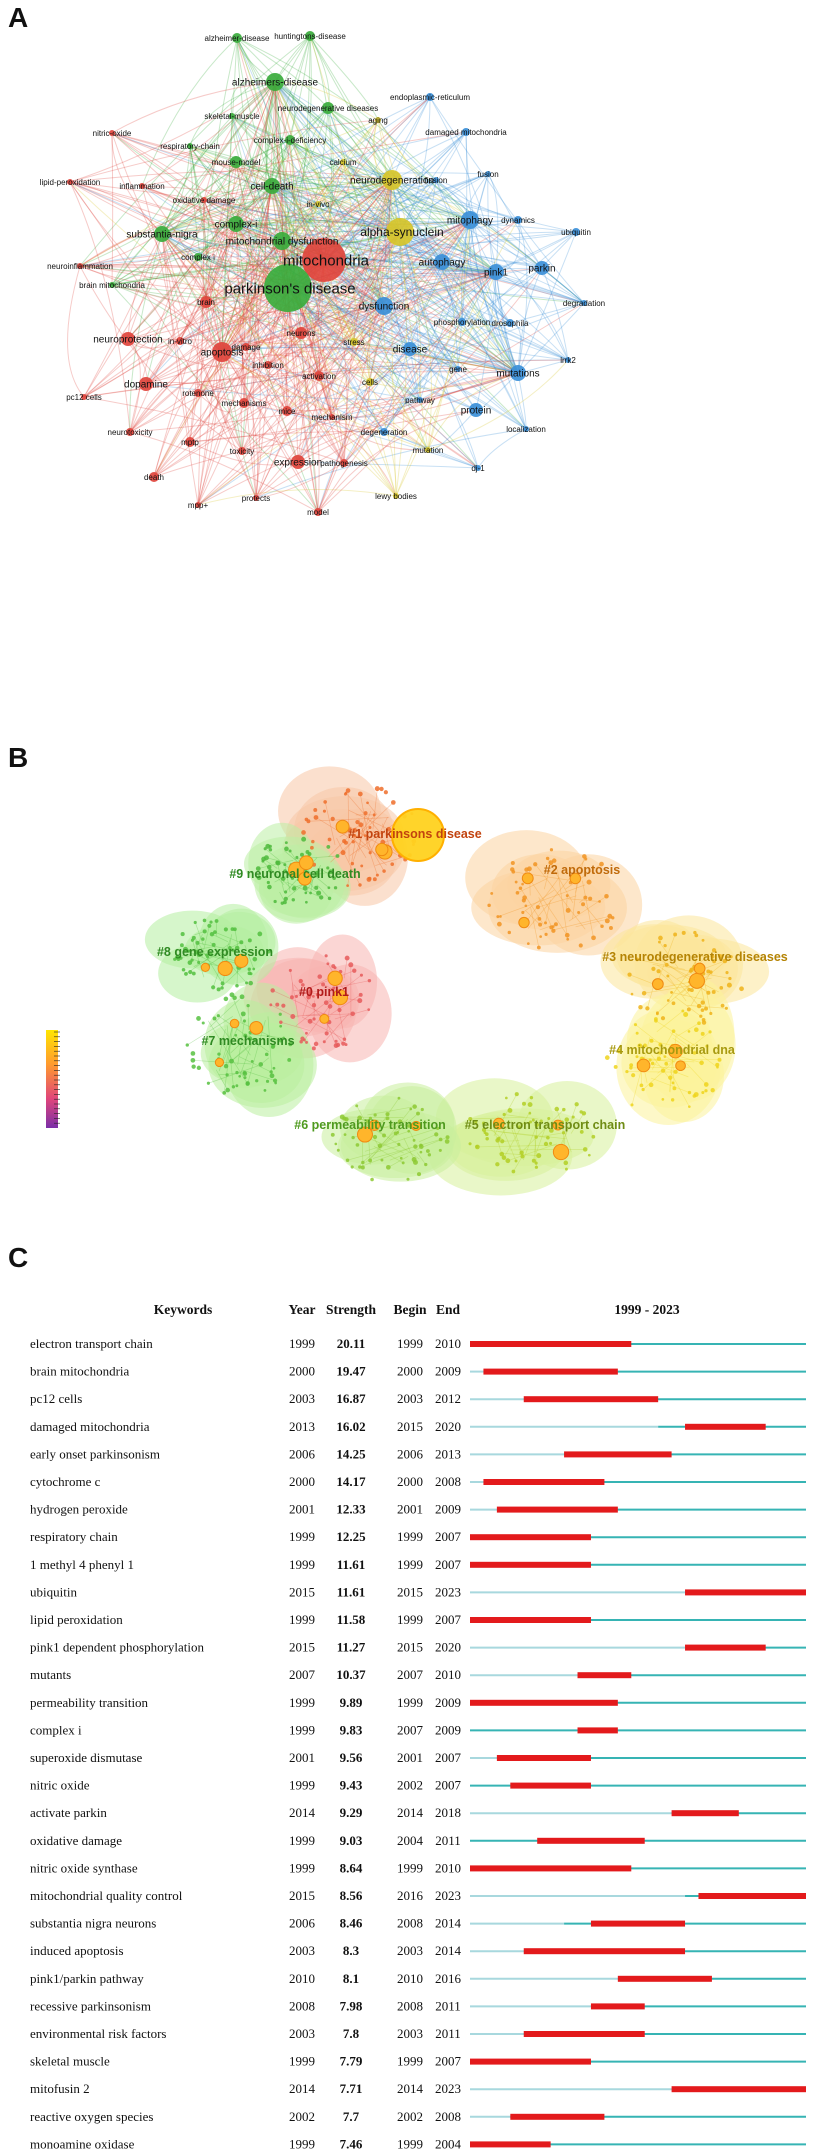 Image resolution: width=839 pixels, height=2151 pixels. I want to click on cell-year: 1999, so click(302, 1840).